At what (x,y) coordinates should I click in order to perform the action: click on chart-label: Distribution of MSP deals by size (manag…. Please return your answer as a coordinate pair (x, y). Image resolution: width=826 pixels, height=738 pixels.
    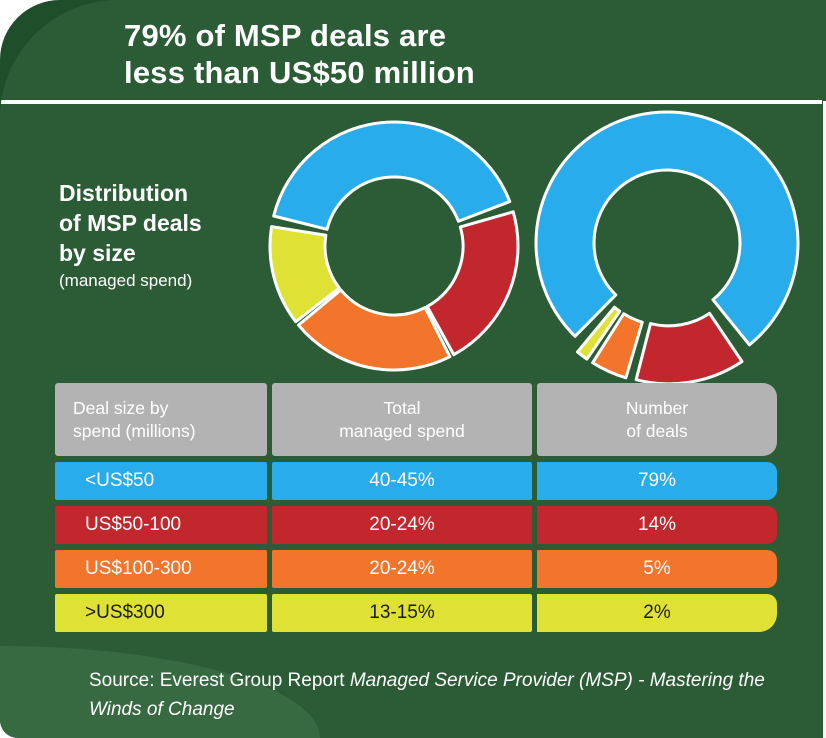
    Looking at the image, I should click on (130, 235).